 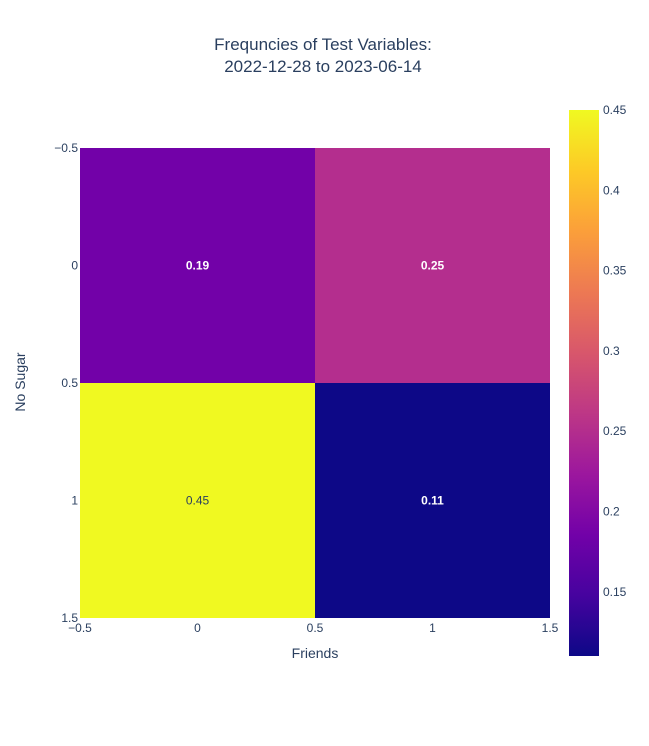 I want to click on x-axis-ticks: −0.5 0 0.5 1 1.5, so click(x=313, y=628).